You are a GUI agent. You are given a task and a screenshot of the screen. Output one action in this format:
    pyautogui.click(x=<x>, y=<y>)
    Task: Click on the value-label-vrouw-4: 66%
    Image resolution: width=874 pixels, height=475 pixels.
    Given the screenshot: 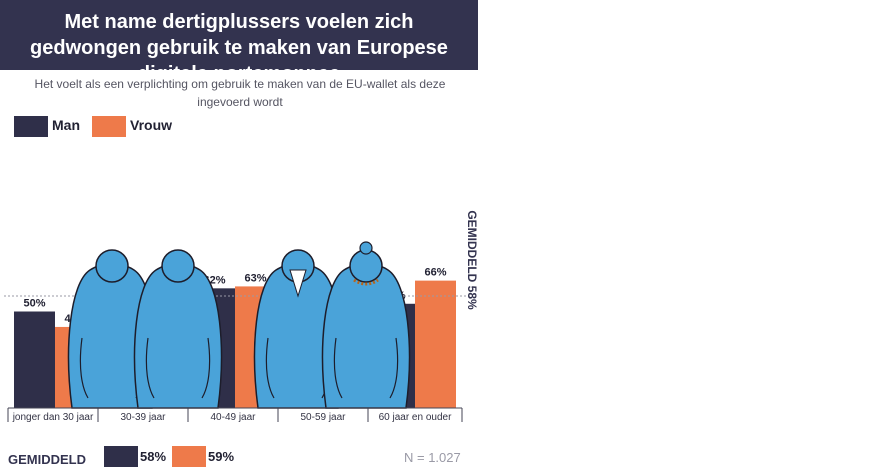 What is the action you would take?
    pyautogui.click(x=435, y=273)
    